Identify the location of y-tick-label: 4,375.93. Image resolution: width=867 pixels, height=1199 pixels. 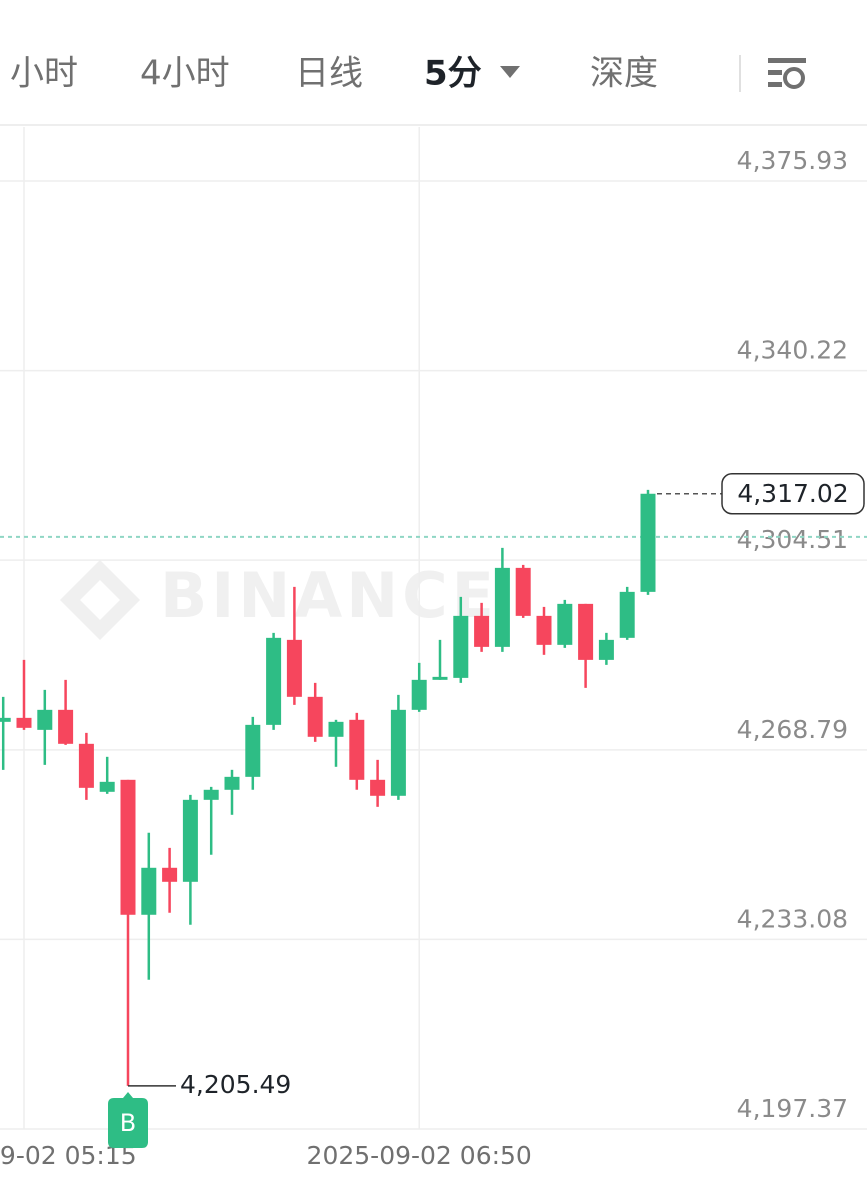
(792, 160).